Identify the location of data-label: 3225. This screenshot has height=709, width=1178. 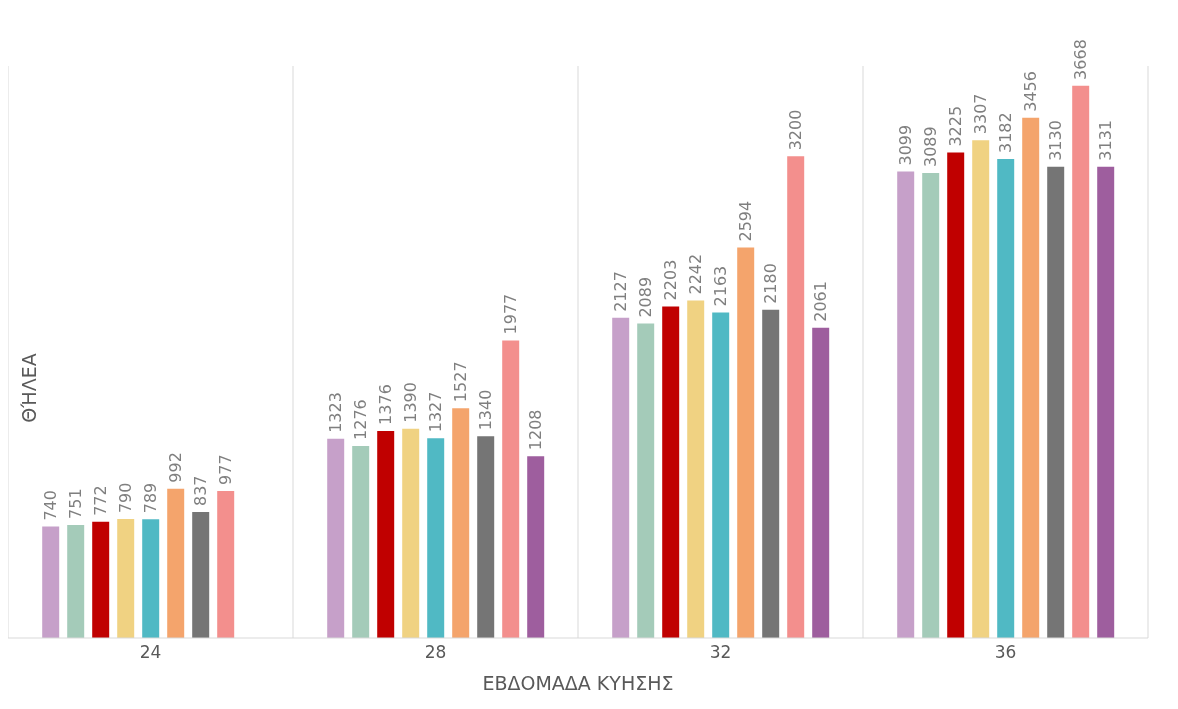
(955, 126).